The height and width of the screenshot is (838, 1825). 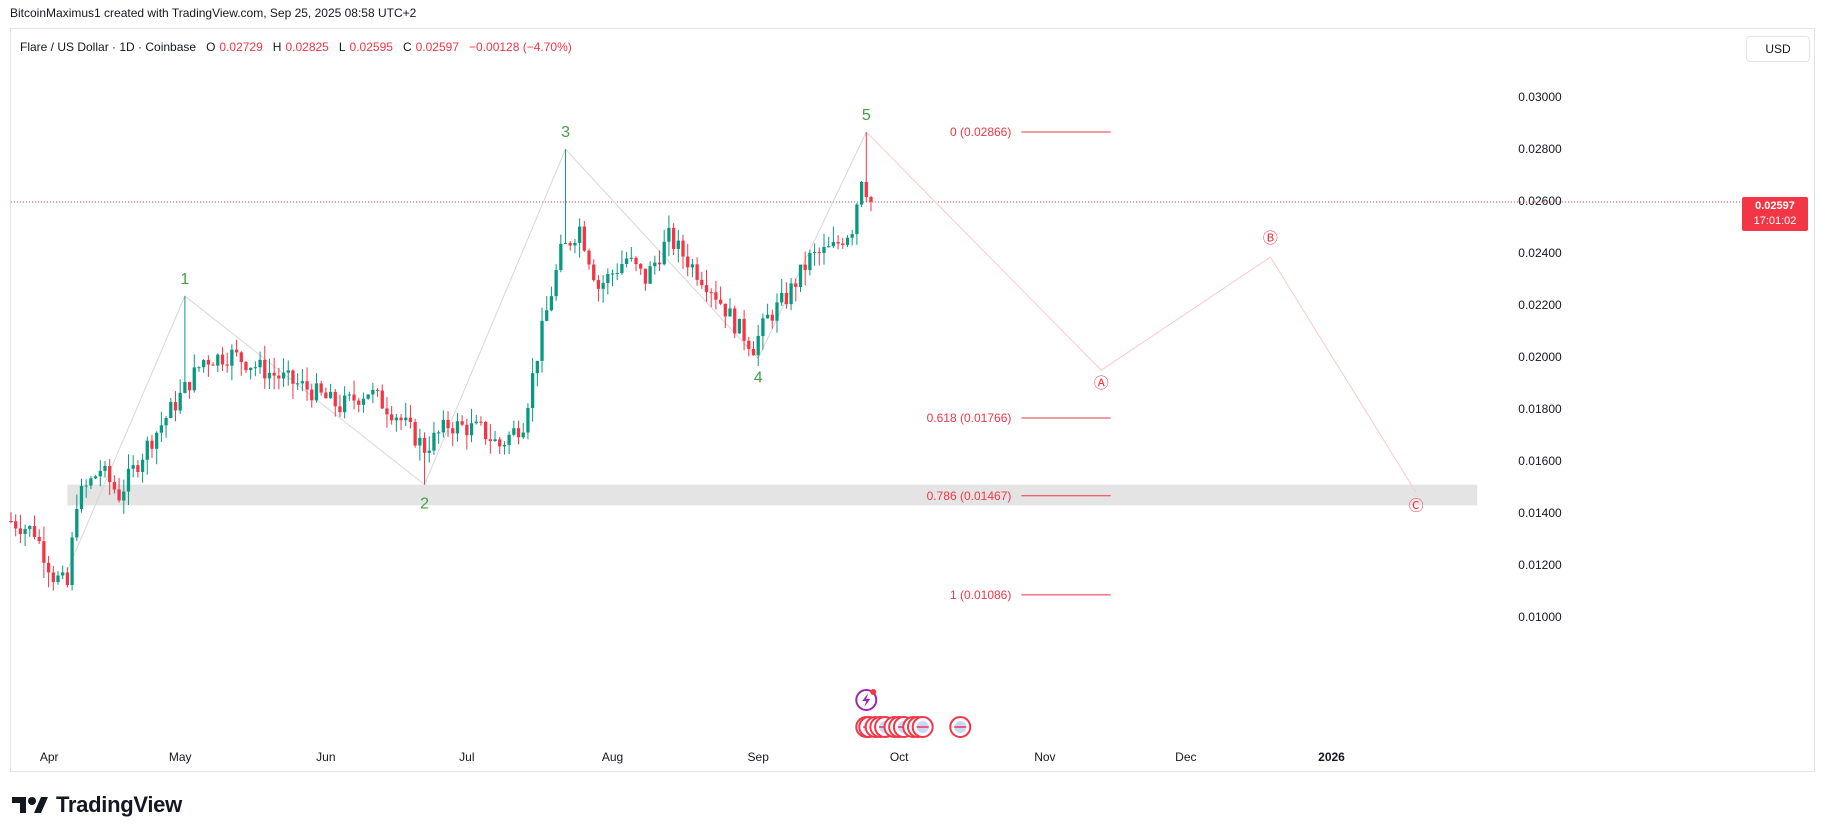 I want to click on currency-button: USD, so click(x=1778, y=49).